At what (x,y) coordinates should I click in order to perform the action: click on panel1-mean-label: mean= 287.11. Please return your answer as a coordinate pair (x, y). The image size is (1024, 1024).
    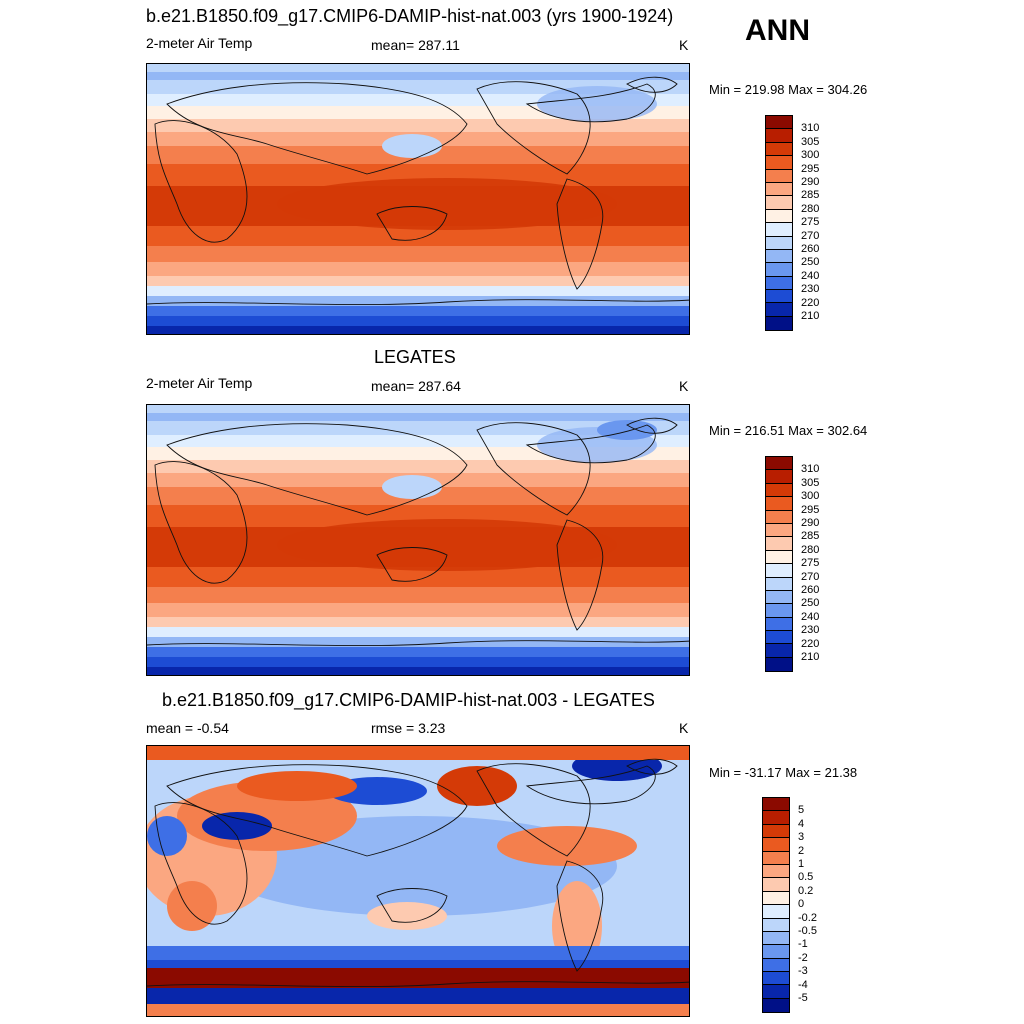
    Looking at the image, I should click on (415, 45).